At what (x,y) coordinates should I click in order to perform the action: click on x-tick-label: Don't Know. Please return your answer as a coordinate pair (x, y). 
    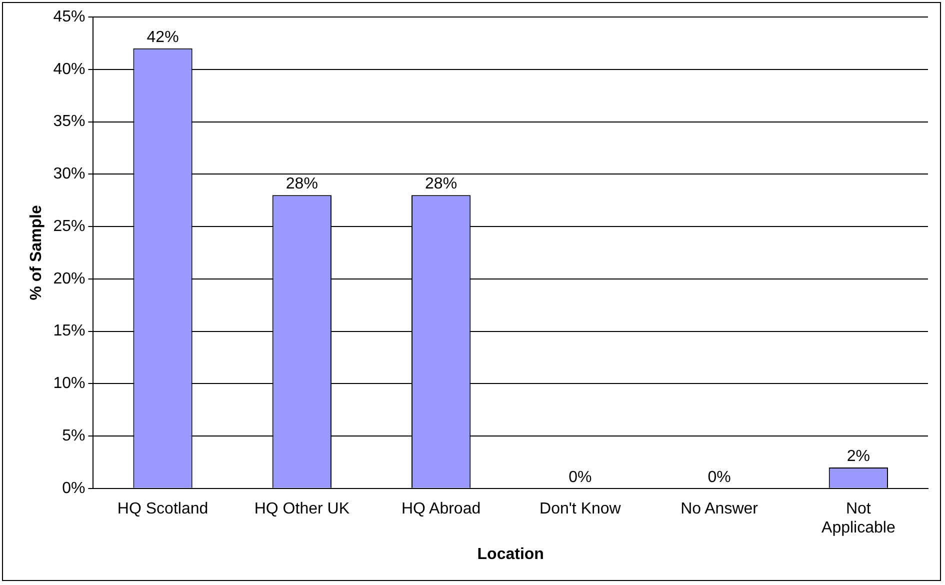
    Looking at the image, I should click on (581, 509).